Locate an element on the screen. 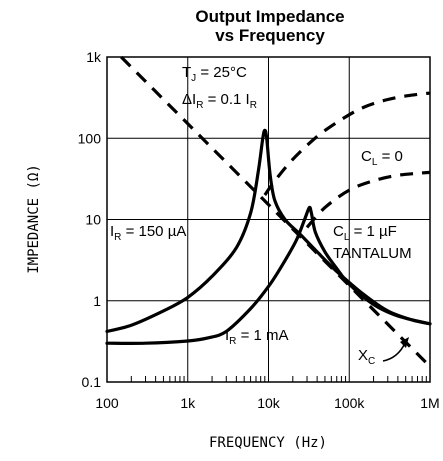 The image size is (443, 461). ir-150ua-label: IR = 150 µA is located at coordinates (148, 233).